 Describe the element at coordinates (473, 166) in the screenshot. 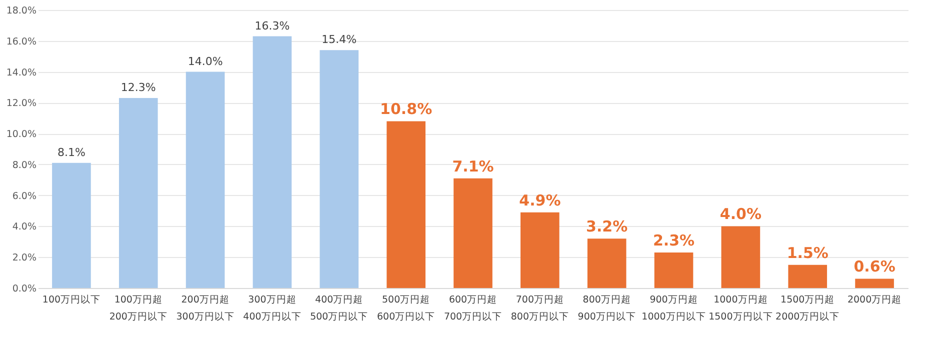

I see `data-label: 7.1%` at that location.